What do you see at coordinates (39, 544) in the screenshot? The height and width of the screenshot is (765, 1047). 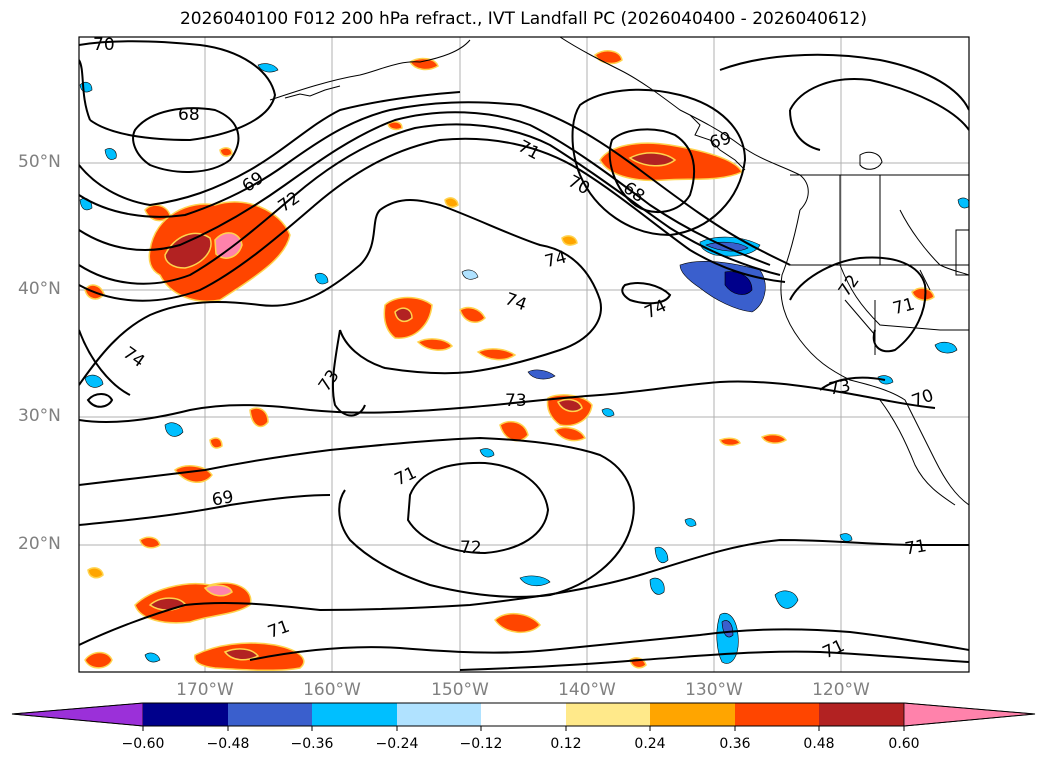 I see `lat-label: 20°N` at bounding box center [39, 544].